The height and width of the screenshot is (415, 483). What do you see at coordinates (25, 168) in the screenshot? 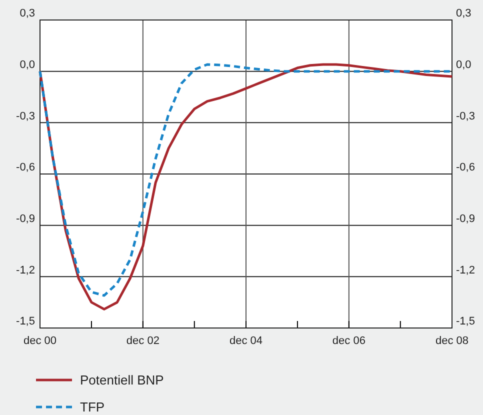
I see `y-tick-label: -0,6` at bounding box center [25, 168].